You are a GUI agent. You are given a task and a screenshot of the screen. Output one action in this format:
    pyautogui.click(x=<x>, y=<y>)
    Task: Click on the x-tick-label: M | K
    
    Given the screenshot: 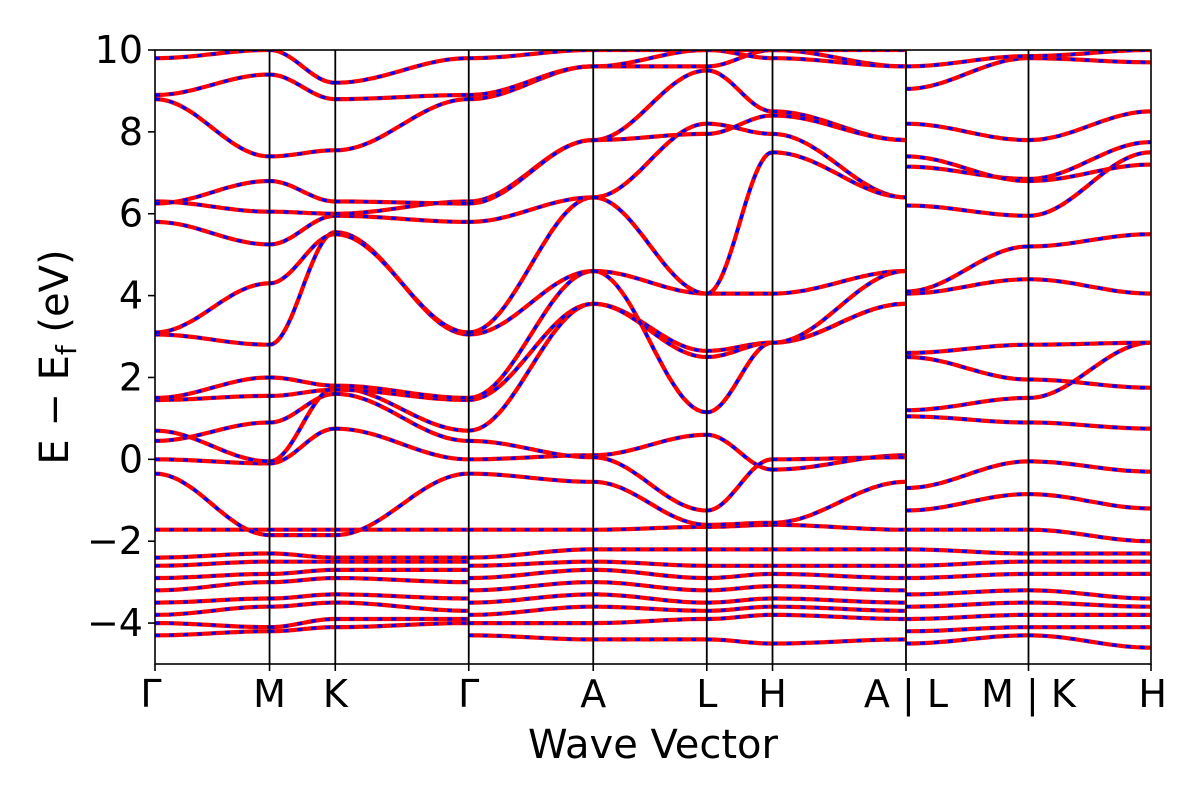 What is the action you would take?
    pyautogui.click(x=1029, y=694)
    